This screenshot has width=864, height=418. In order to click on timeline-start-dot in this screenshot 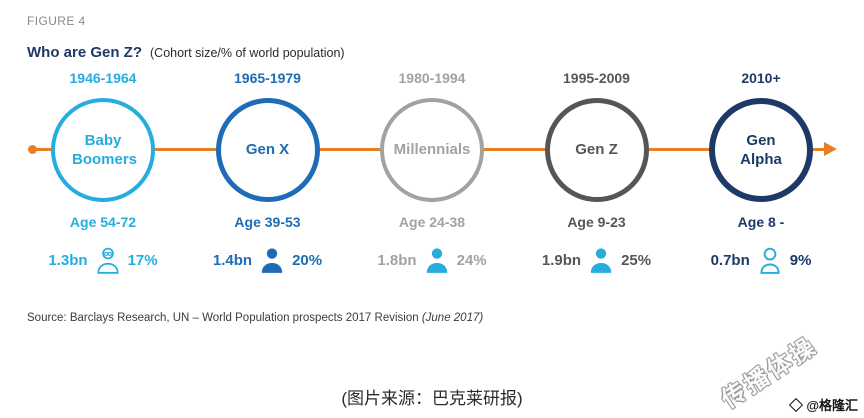, I will do `click(32, 149)`.